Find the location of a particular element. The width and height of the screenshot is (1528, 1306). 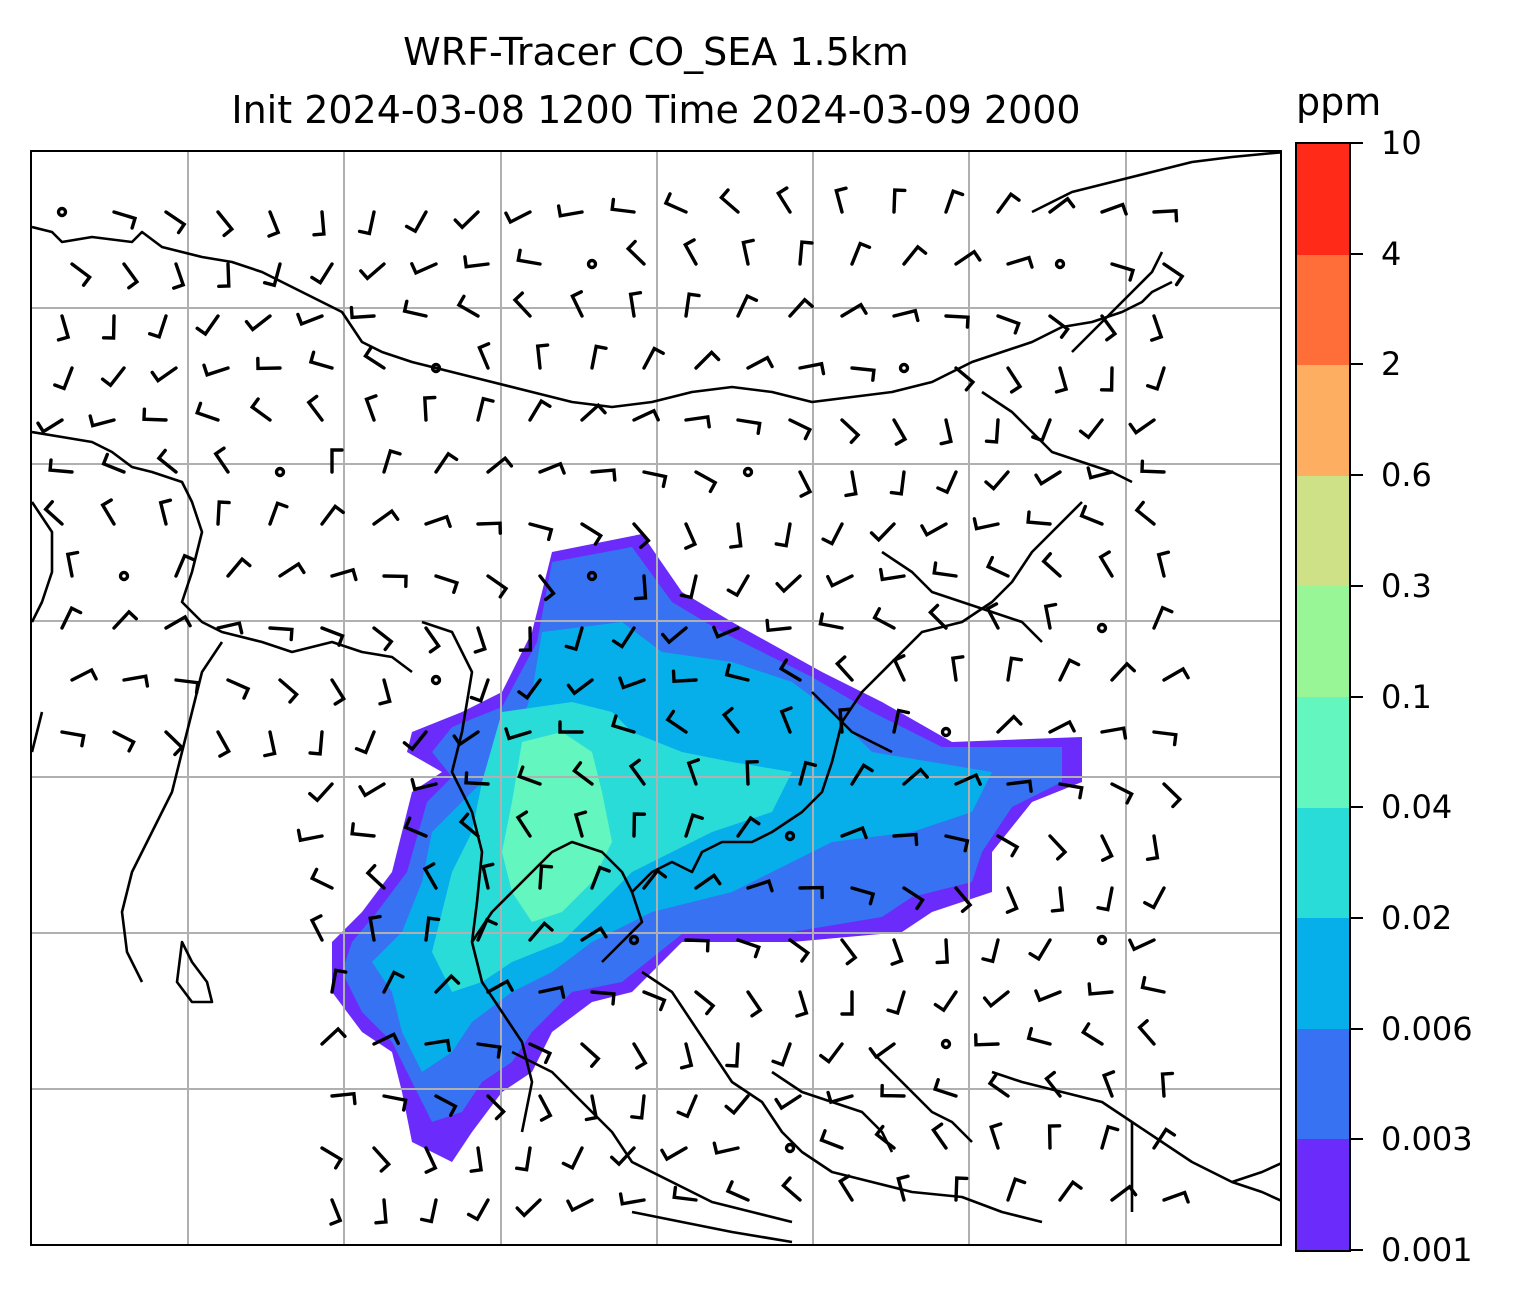

colorbar-segment is located at coordinates (1323, 199).